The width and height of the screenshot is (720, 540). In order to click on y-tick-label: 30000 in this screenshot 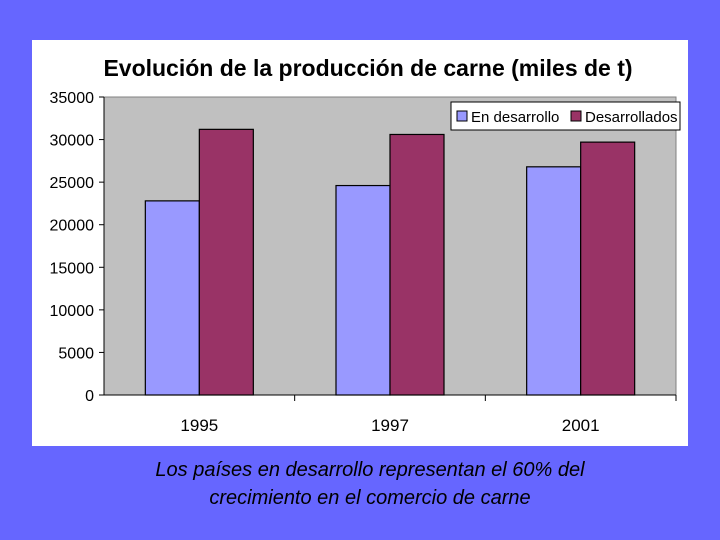, I will do `click(72, 141)`.